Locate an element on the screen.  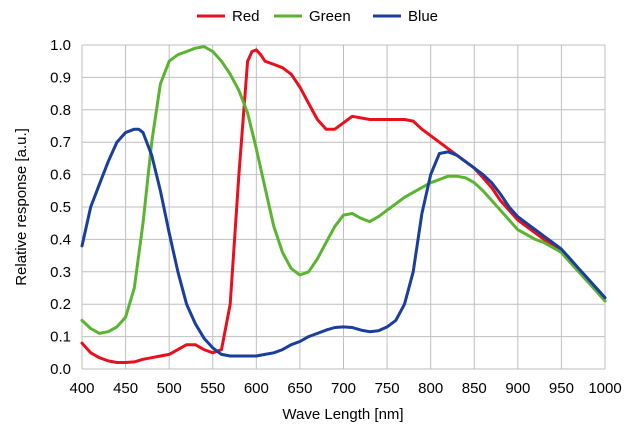
y-tick-label: 0.2 is located at coordinates (60, 304).